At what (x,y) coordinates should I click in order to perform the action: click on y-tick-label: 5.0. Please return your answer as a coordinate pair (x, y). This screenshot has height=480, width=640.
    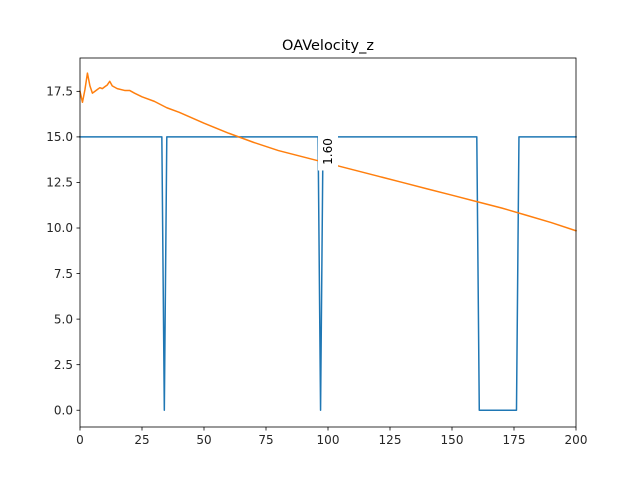
    Looking at the image, I should click on (63, 319).